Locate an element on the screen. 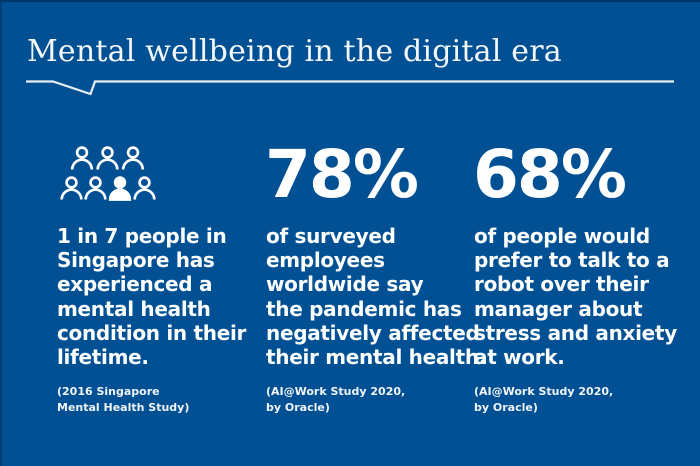 The image size is (700, 466). stat-source: (2016 Singapore Mental Health Study) is located at coordinates (123, 399).